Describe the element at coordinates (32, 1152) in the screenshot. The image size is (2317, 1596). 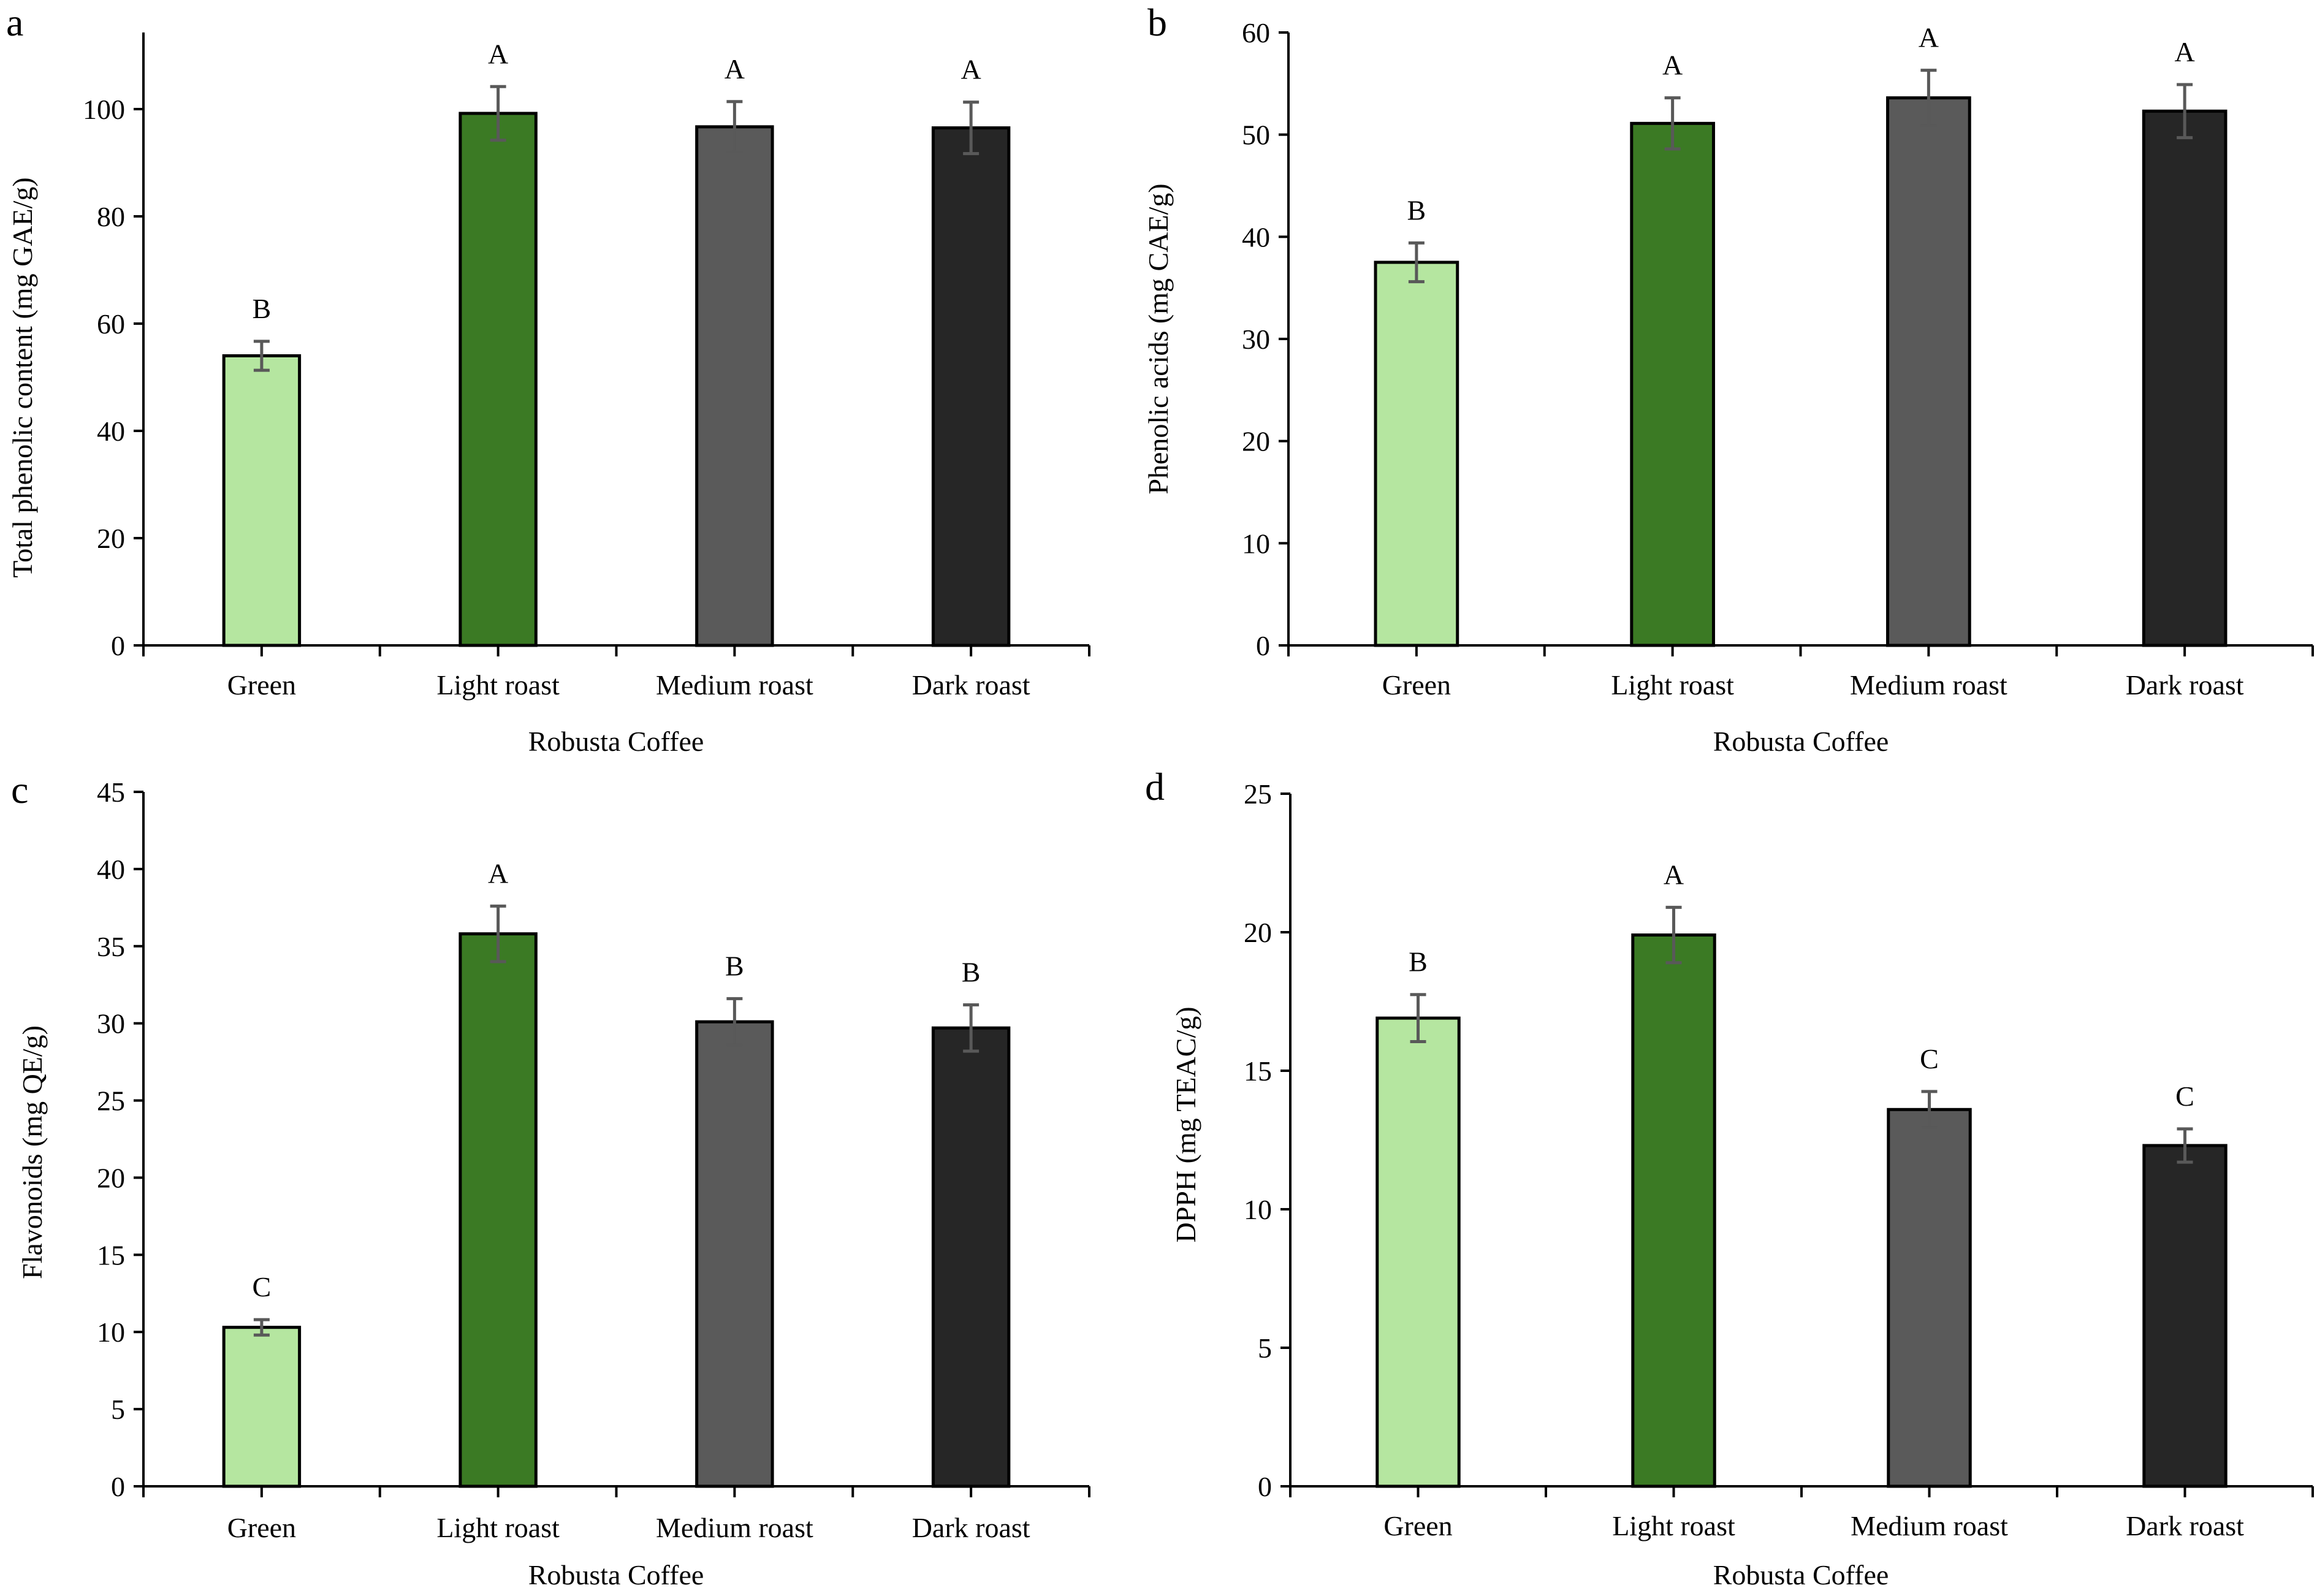
I see `y-axis-label: Flavonoids (mg QE/g)` at that location.